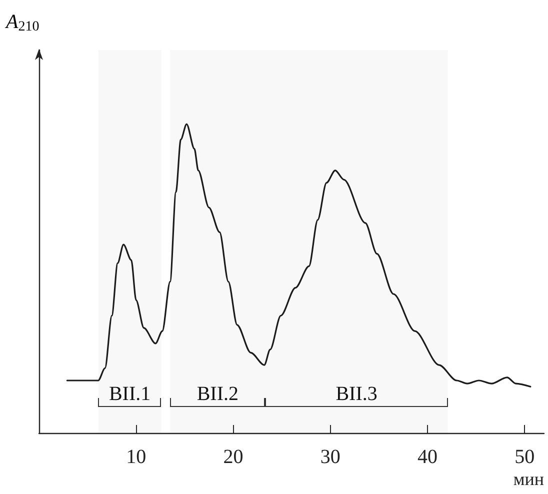 This screenshot has height=494, width=548. Describe the element at coordinates (528, 479) in the screenshot. I see `x-axis-title: мин` at that location.